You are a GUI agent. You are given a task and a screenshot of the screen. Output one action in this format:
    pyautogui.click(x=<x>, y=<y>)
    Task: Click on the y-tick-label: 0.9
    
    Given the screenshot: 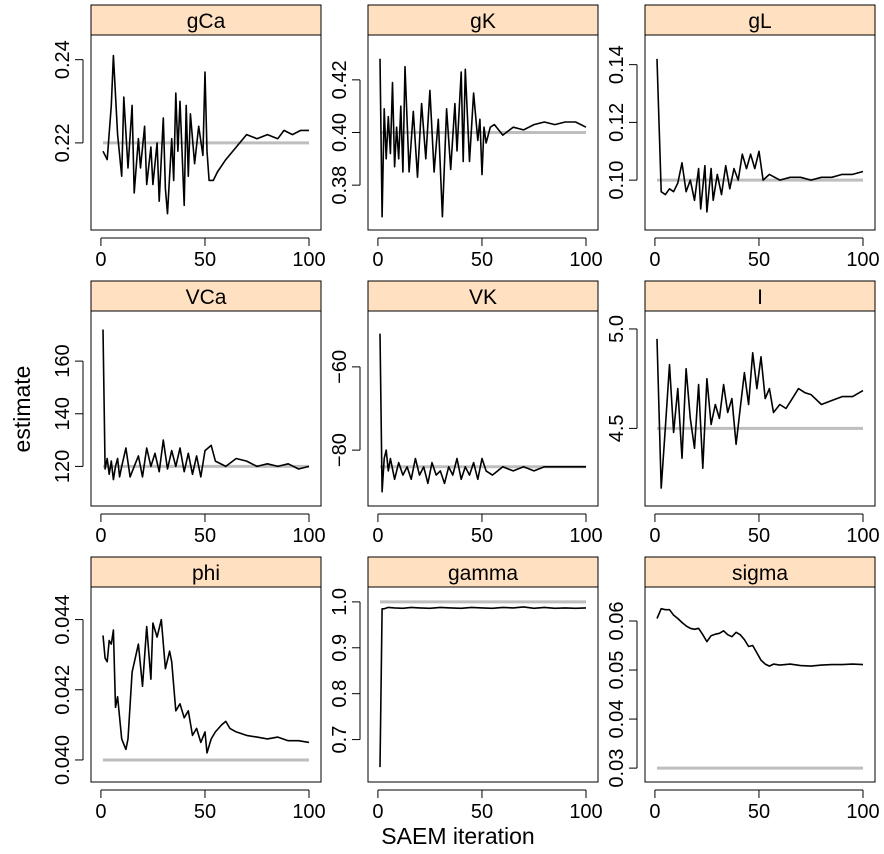 What is the action you would take?
    pyautogui.click(x=340, y=648)
    